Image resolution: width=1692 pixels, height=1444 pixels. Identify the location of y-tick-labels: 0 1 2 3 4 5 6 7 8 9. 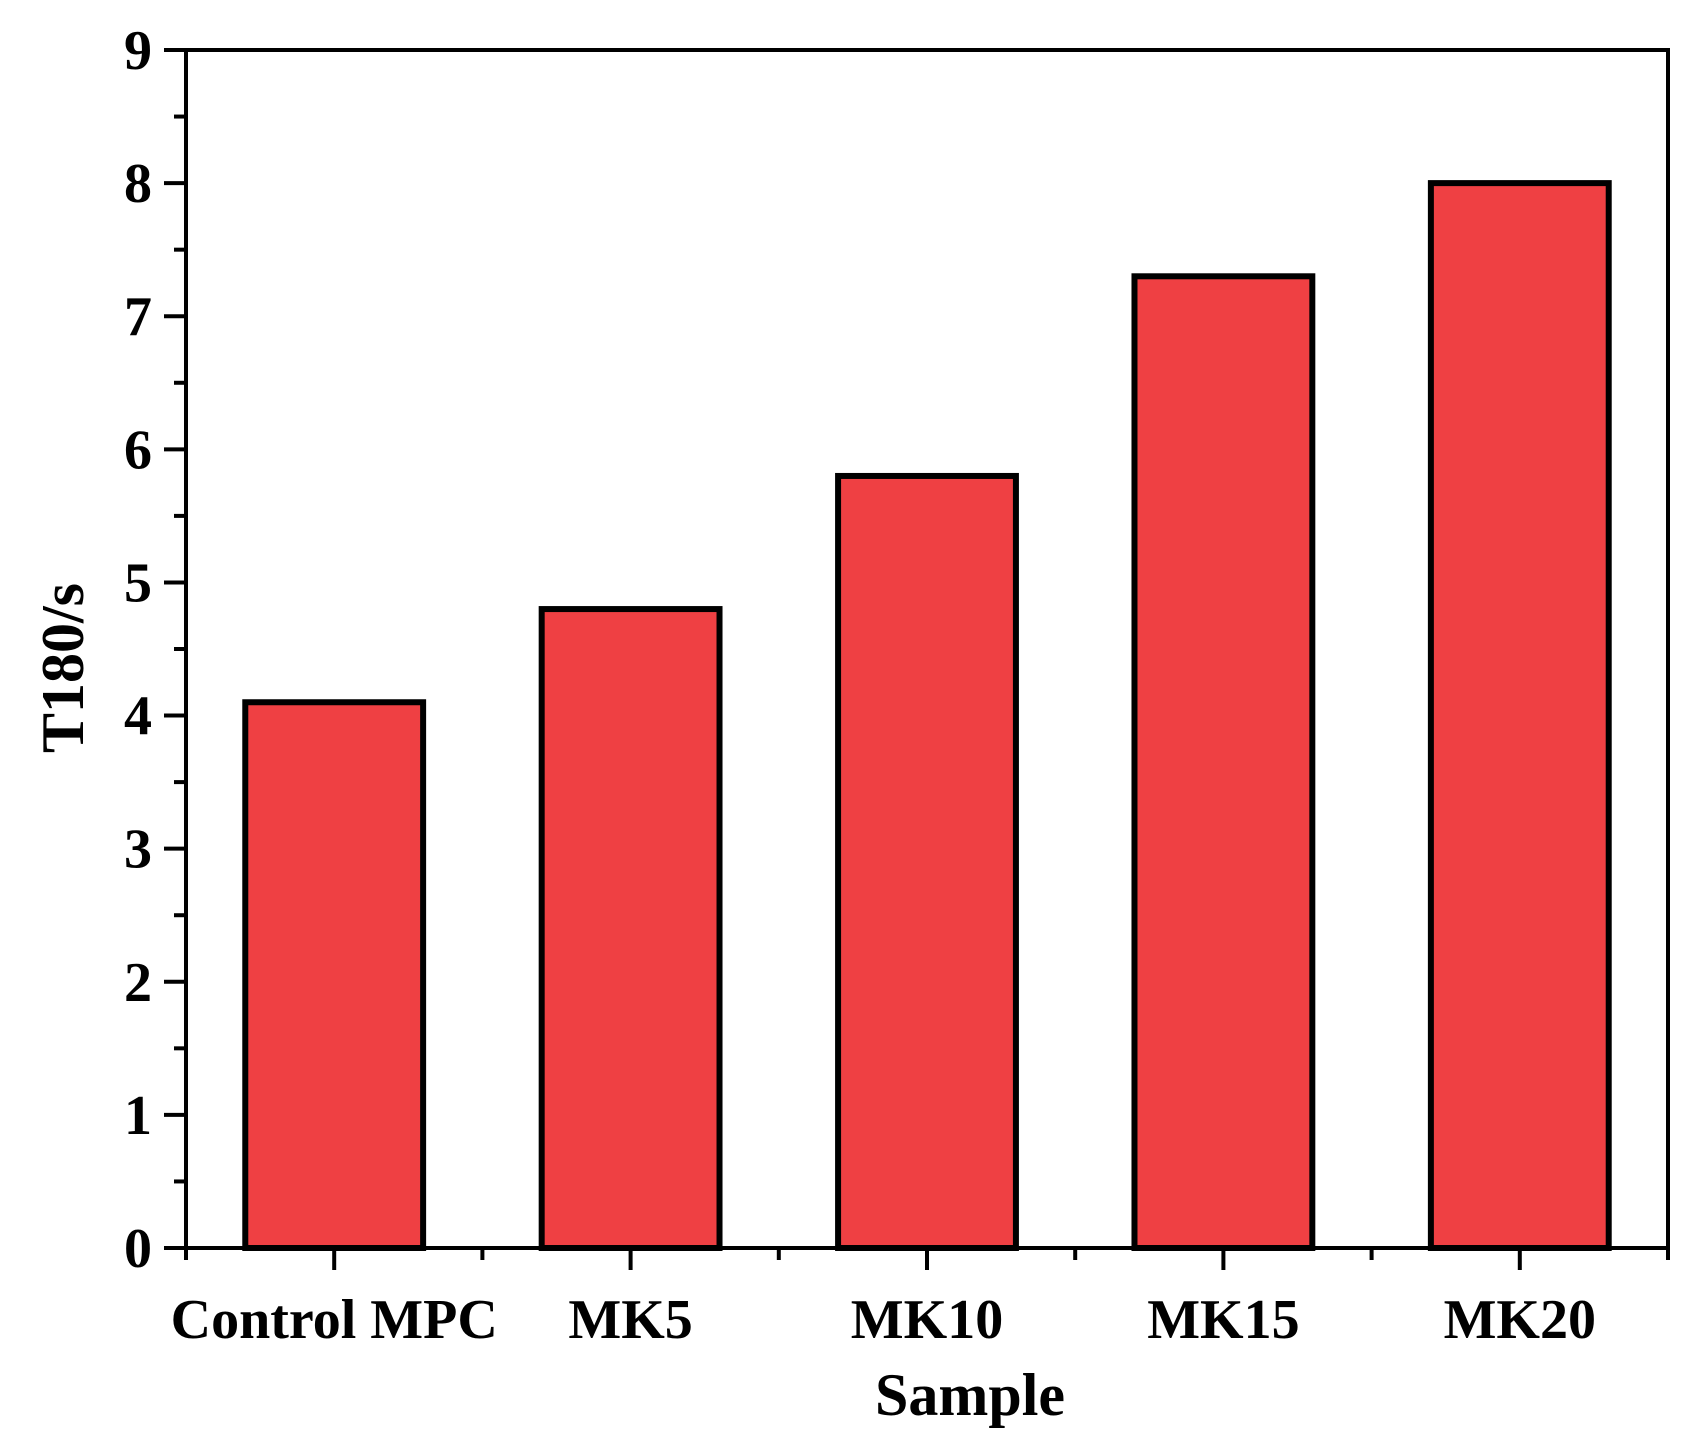
(138, 650).